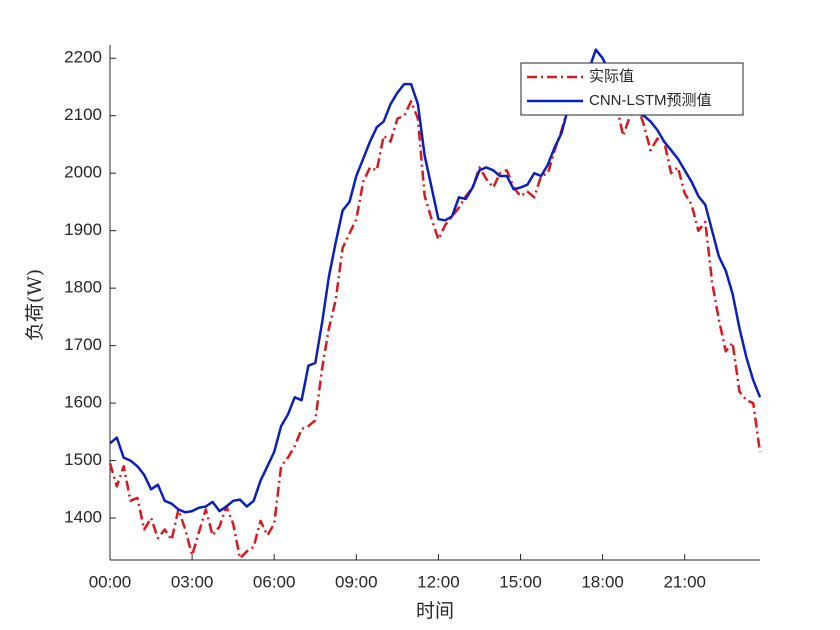  What do you see at coordinates (35, 305) in the screenshot?
I see `y-axis-label: 负荷(W)` at bounding box center [35, 305].